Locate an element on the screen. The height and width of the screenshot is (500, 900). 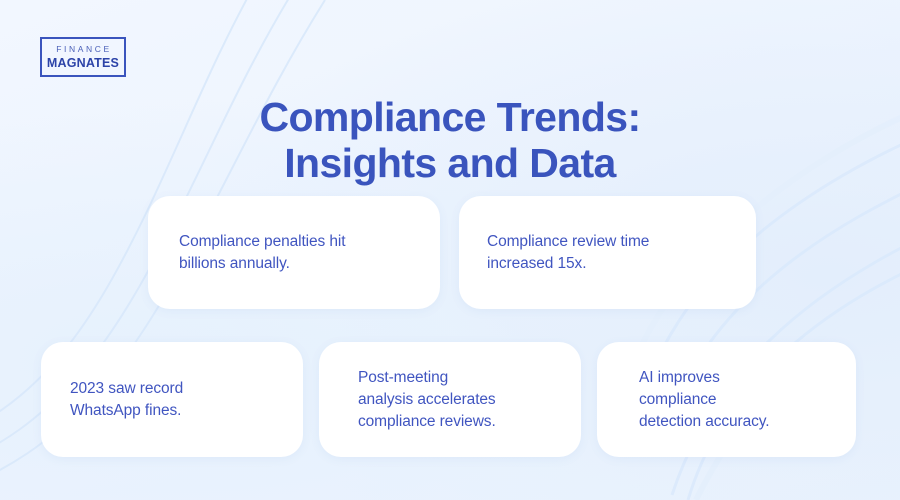
insight-card-line-2: analysis accelerates is located at coordinates (427, 399).